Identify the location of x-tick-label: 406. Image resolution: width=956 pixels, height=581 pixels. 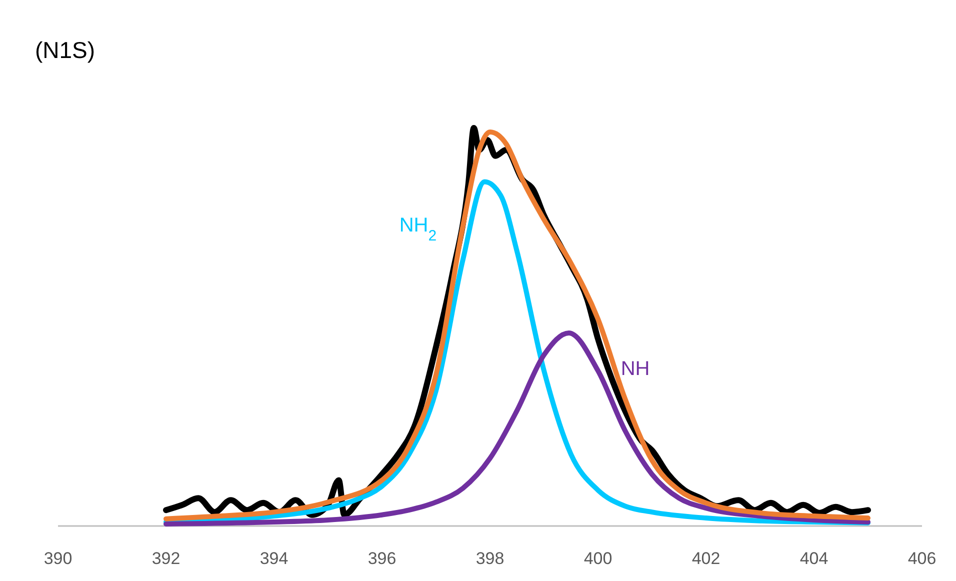
(922, 558).